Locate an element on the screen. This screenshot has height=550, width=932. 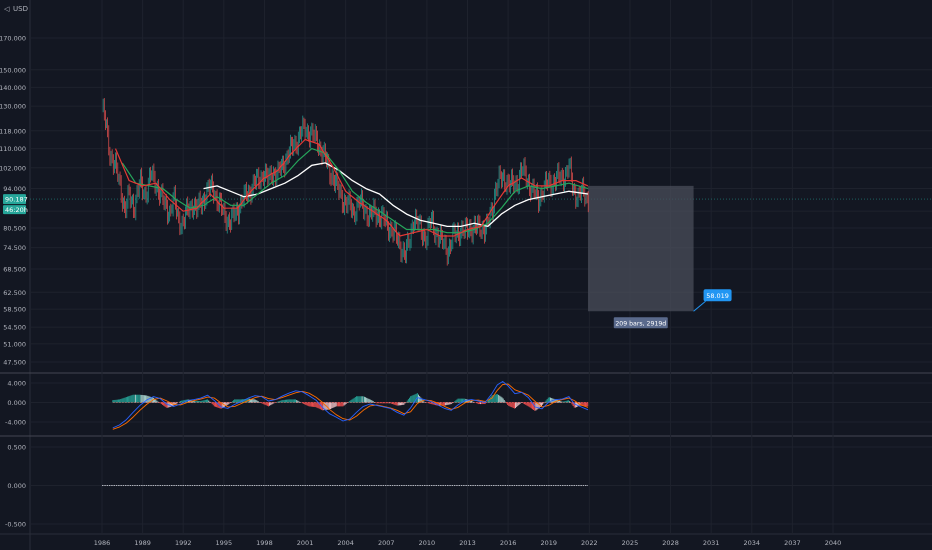
measure-bars-label: 209 bars, 2919d is located at coordinates (640, 323).